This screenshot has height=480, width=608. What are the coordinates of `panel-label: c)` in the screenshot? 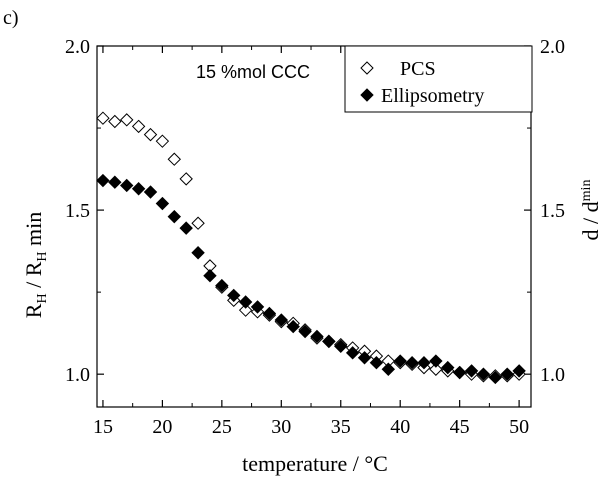 It's located at (11, 18).